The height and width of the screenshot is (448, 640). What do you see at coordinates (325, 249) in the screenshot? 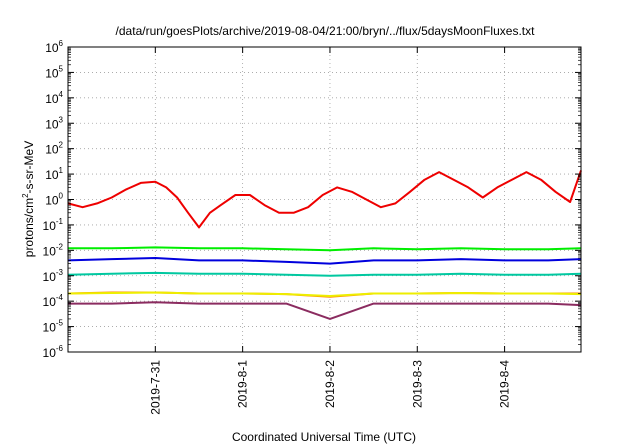
I see `series-line-green` at bounding box center [325, 249].